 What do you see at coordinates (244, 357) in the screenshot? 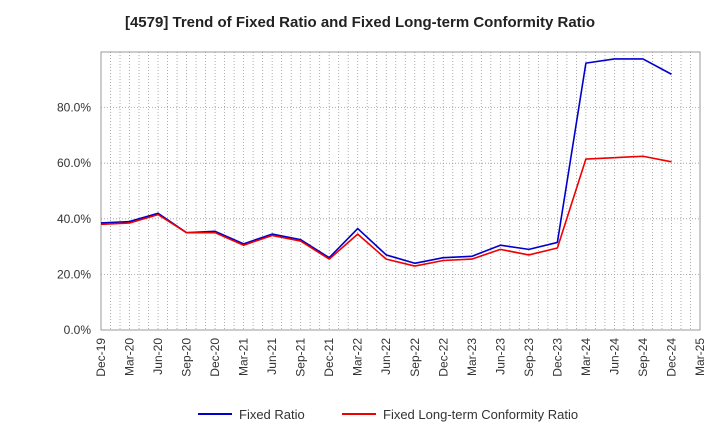
I see `x-tick-label: Mar-21` at bounding box center [244, 357].